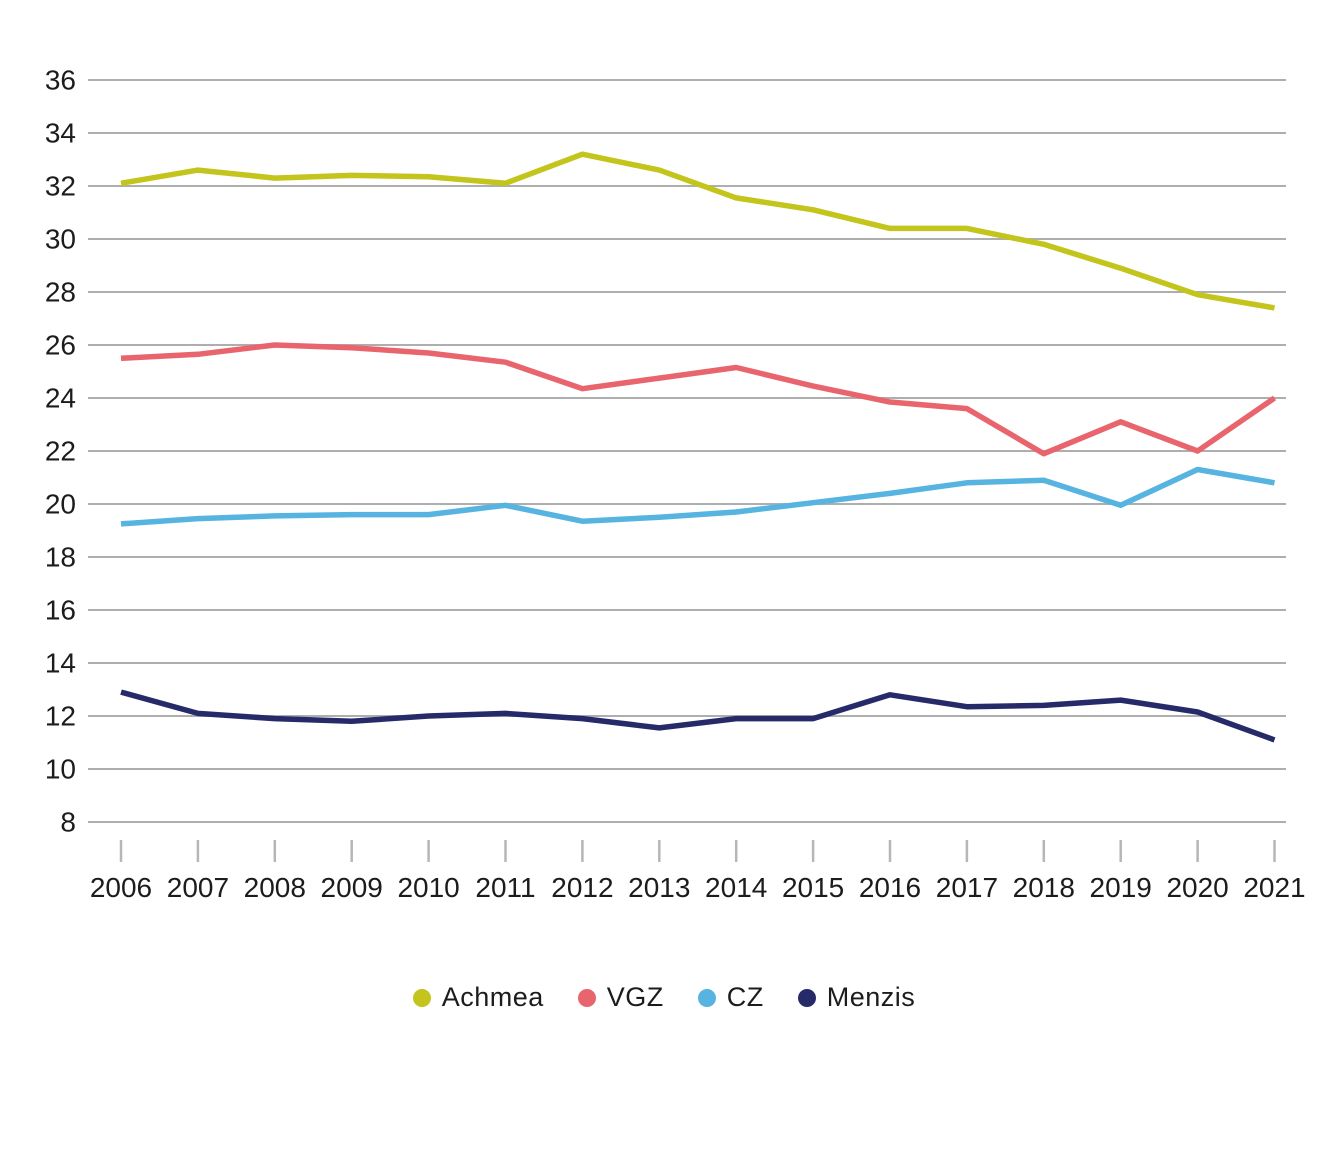  Describe the element at coordinates (60, 398) in the screenshot. I see `y-axis-tick-label-24: 24` at that location.